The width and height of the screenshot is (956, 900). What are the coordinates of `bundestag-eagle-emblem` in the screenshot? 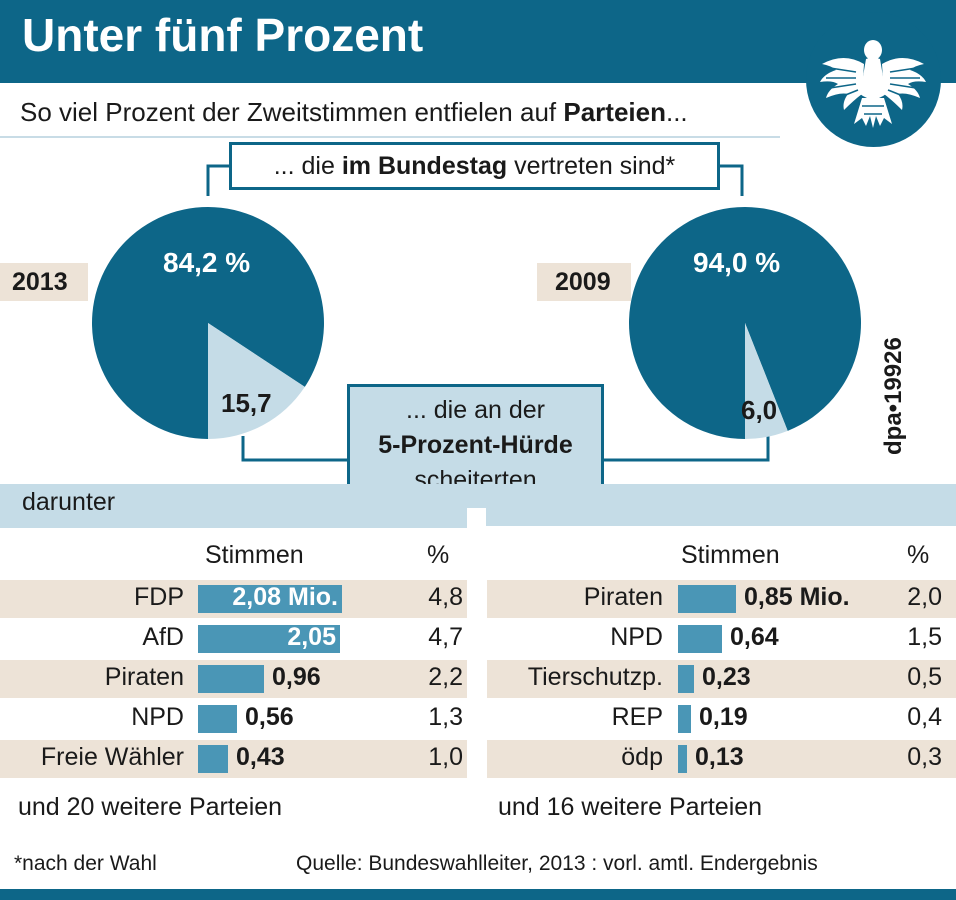 It's located at (873, 79).